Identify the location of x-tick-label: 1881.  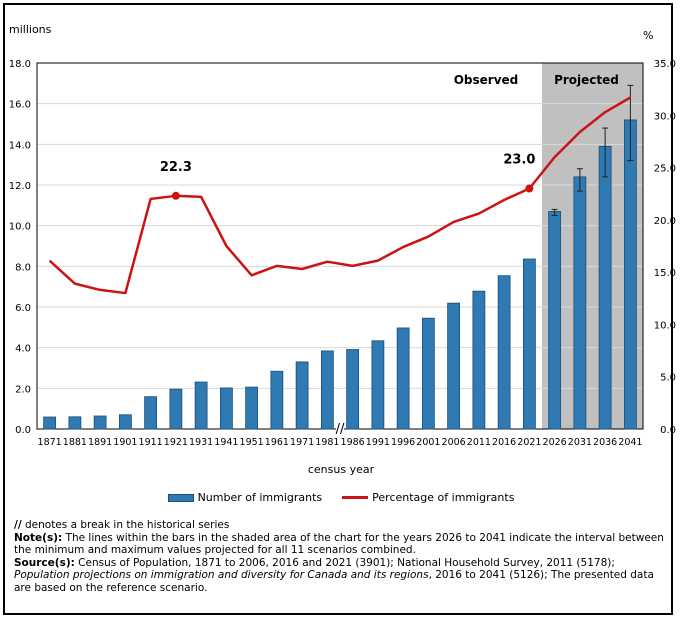
(75, 442).